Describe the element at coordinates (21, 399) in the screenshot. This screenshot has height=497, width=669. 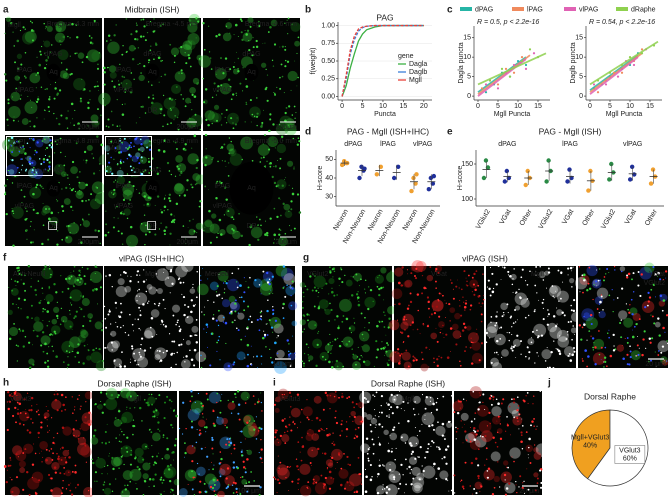
I see `channel-label: VGlut3` at that location.